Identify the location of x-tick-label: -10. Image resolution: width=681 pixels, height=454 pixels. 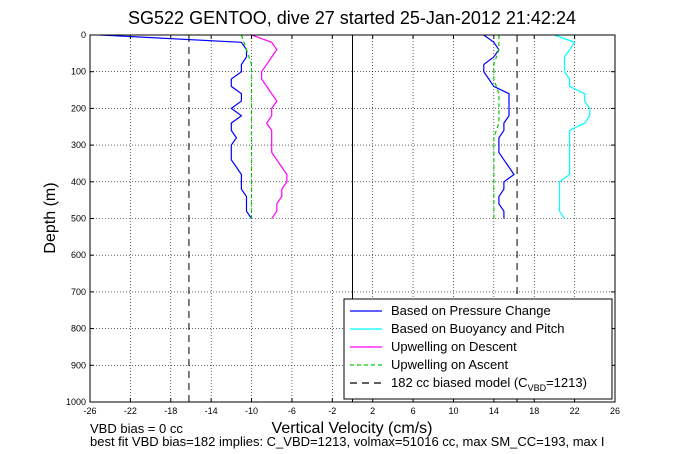
(251, 411).